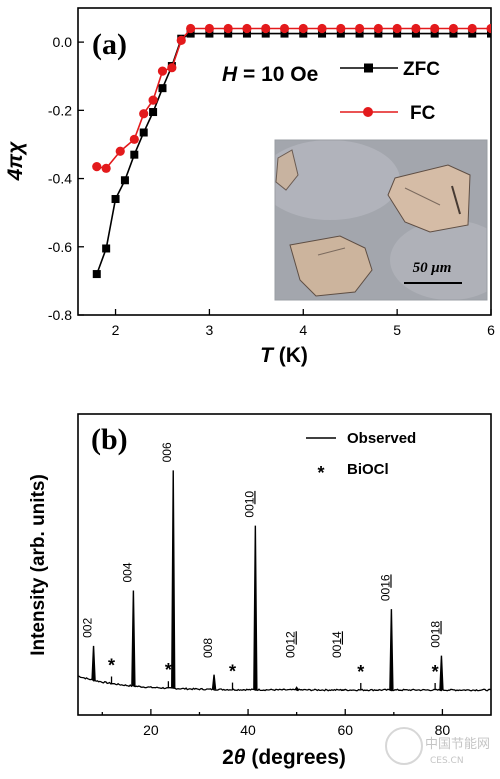 Image resolution: width=500 pixels, height=779 pixels. What do you see at coordinates (404, 746) in the screenshot?
I see `watermark-logo` at bounding box center [404, 746].